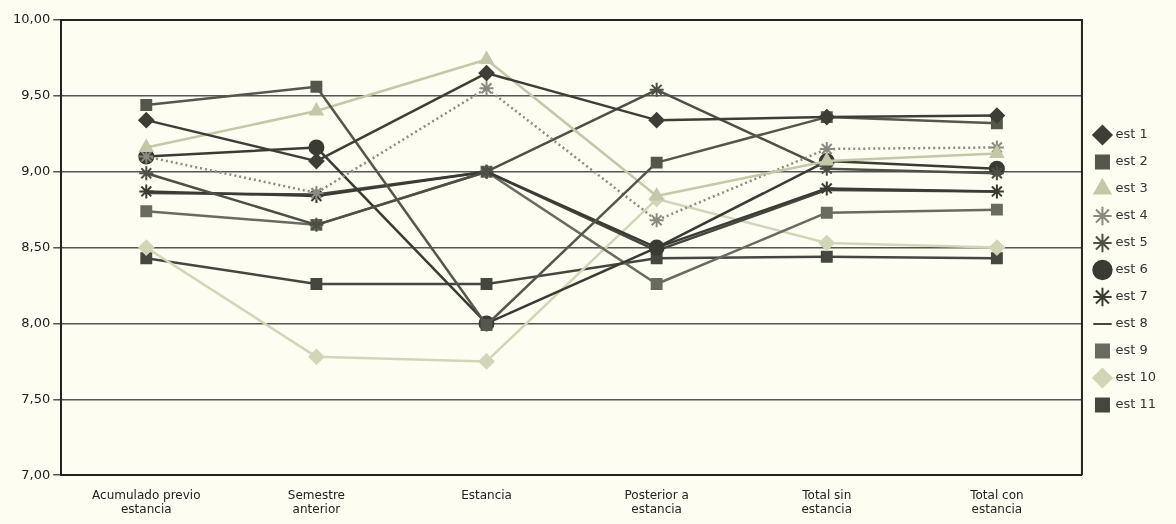  I want to click on legend-label: est 7, so click(1131, 296).